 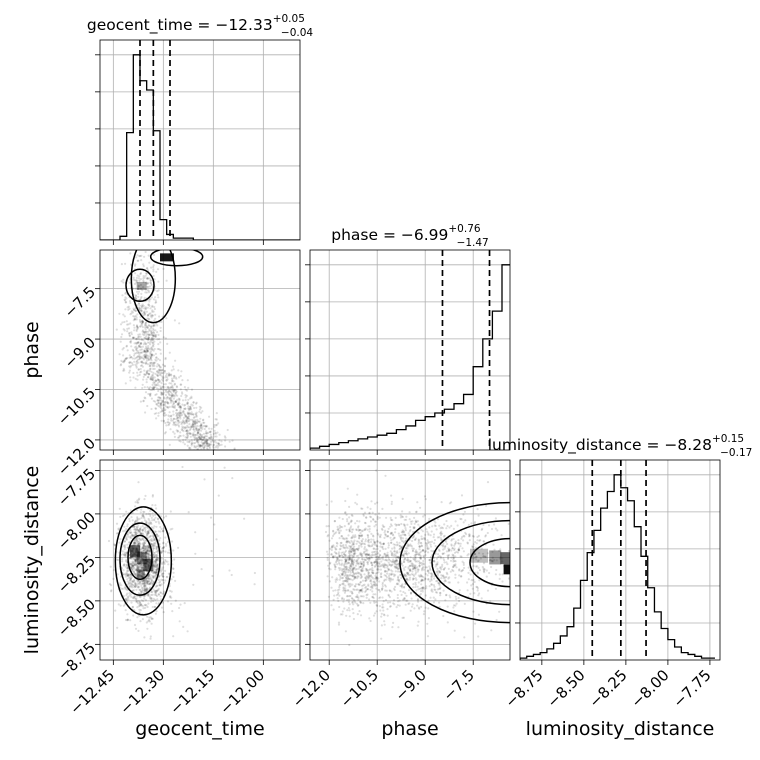 What do you see at coordinates (200, 147) in the screenshot?
I see `geocent-time-histogram-step-line` at bounding box center [200, 147].